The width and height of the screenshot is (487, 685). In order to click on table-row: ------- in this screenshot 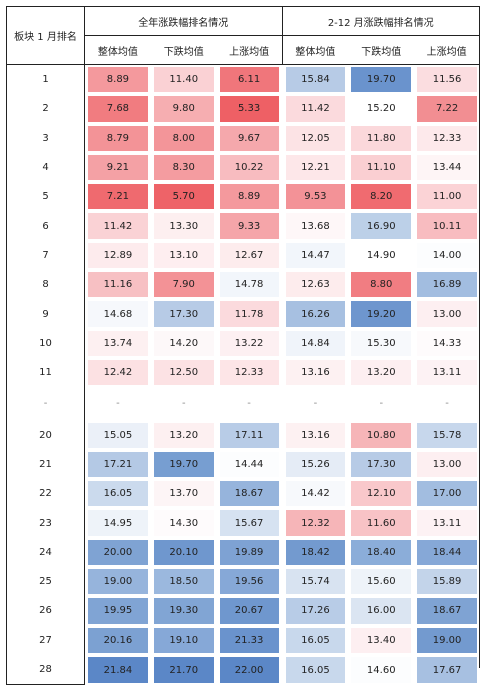, I will do `click(243, 404)`.